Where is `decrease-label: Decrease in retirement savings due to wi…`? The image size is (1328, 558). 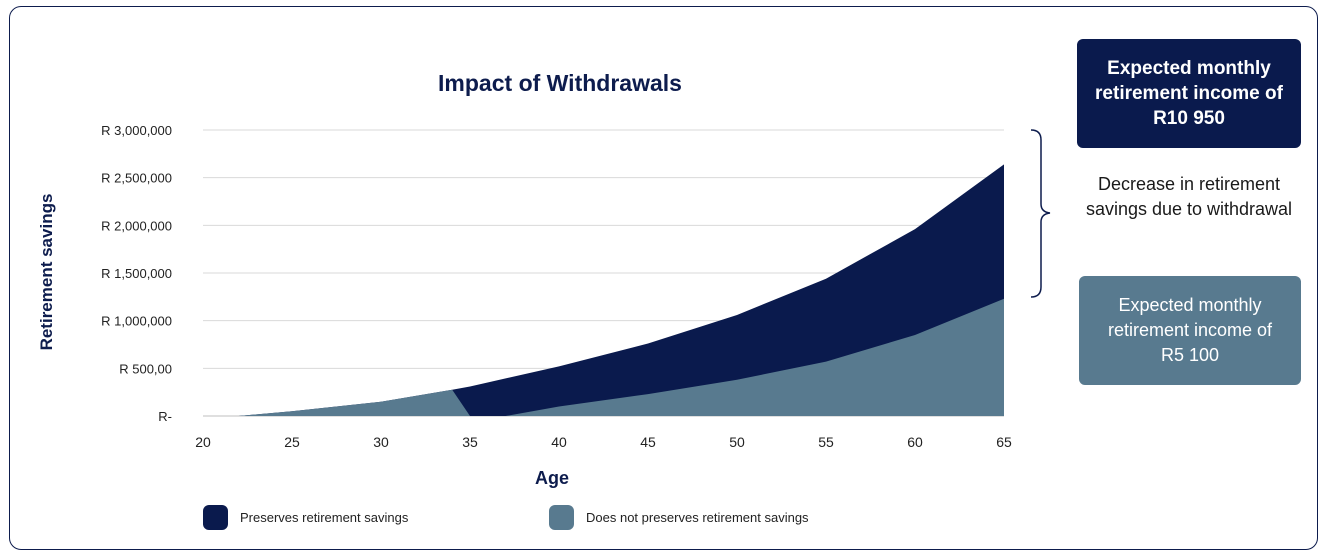 decrease-label: Decrease in retirement savings due to wi… is located at coordinates (1189, 196).